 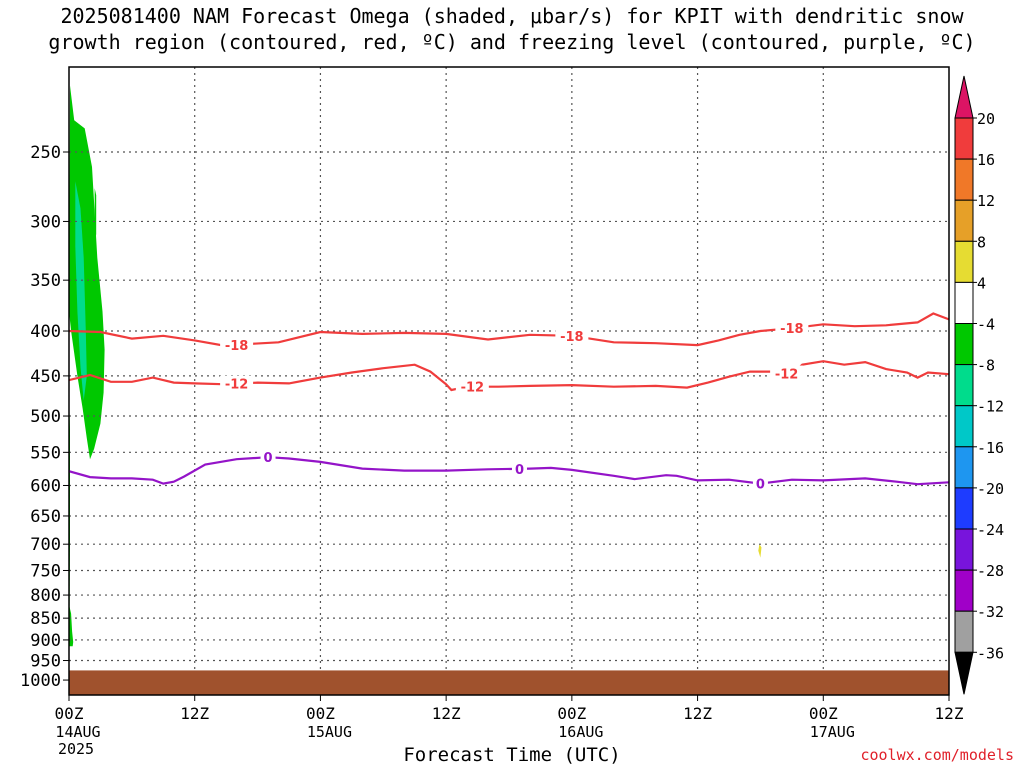 What do you see at coordinates (512, 755) in the screenshot?
I see `x-axis-label: Forecast Time (UTC)` at bounding box center [512, 755].